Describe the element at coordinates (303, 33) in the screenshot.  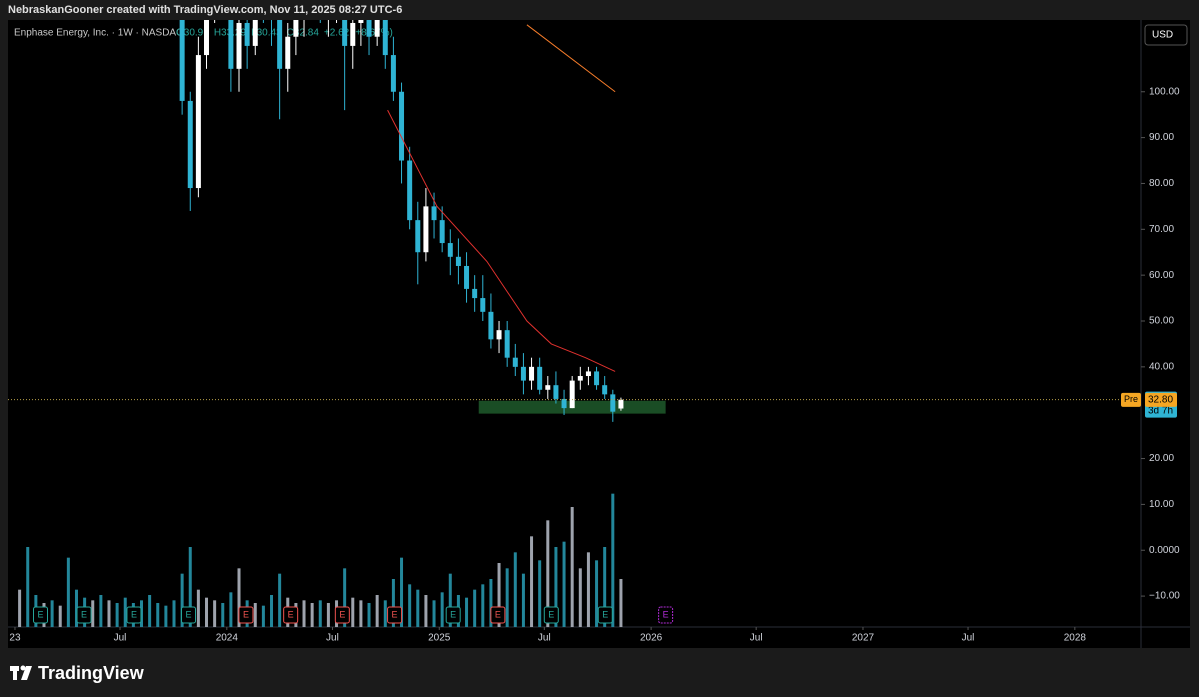
I see `ohlc-value: C32.84` at that location.